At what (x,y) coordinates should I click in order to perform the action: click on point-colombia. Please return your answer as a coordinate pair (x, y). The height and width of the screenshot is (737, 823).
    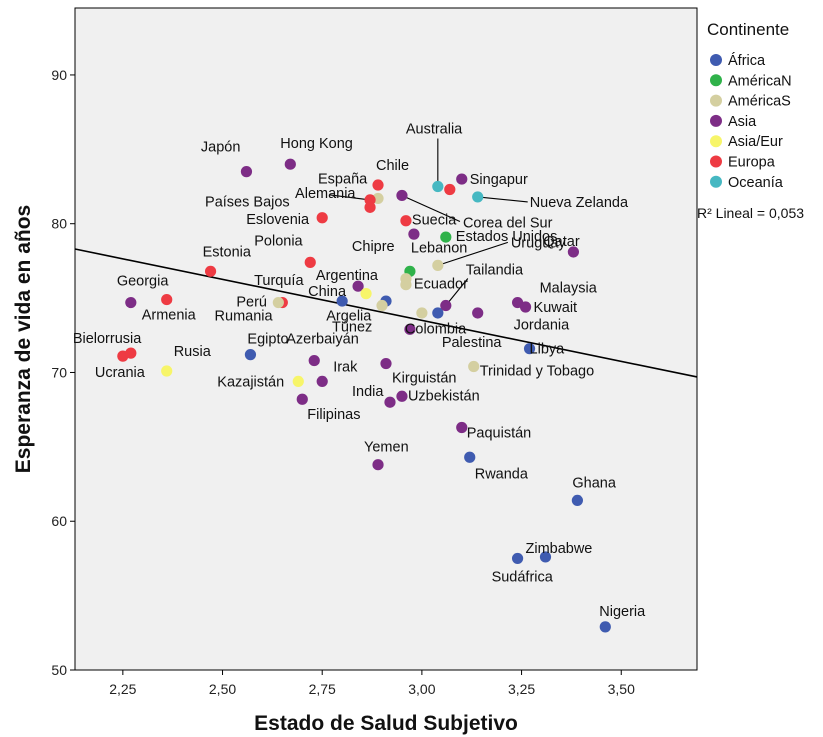
    Looking at the image, I should click on (410, 329).